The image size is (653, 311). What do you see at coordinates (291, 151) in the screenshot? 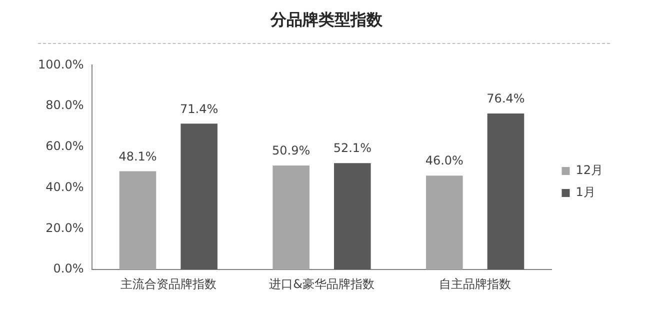
I see `data-label: 50.9%` at bounding box center [291, 151].